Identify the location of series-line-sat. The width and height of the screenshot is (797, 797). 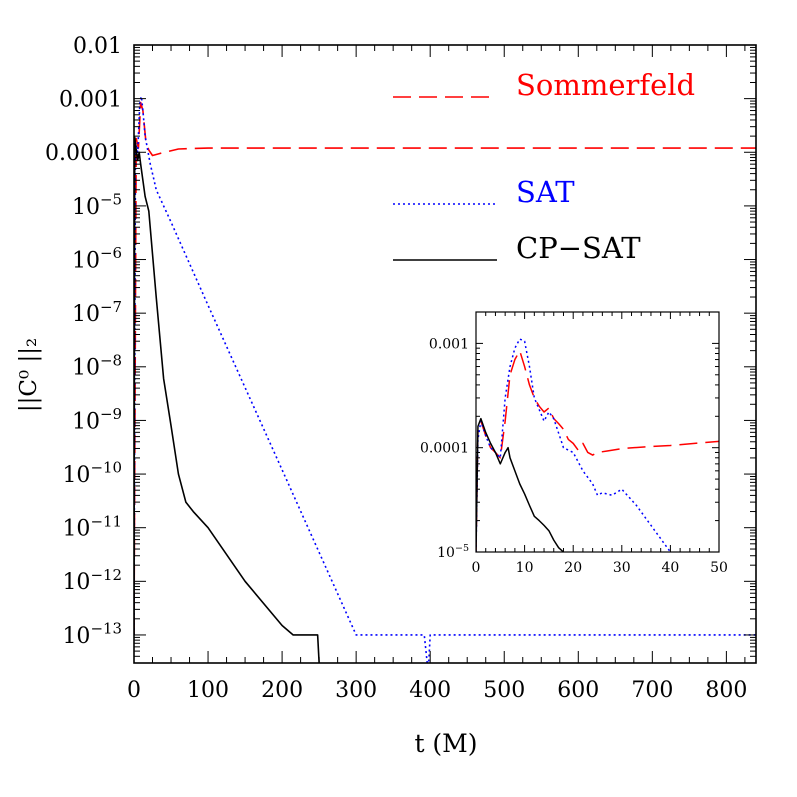
(574, 445).